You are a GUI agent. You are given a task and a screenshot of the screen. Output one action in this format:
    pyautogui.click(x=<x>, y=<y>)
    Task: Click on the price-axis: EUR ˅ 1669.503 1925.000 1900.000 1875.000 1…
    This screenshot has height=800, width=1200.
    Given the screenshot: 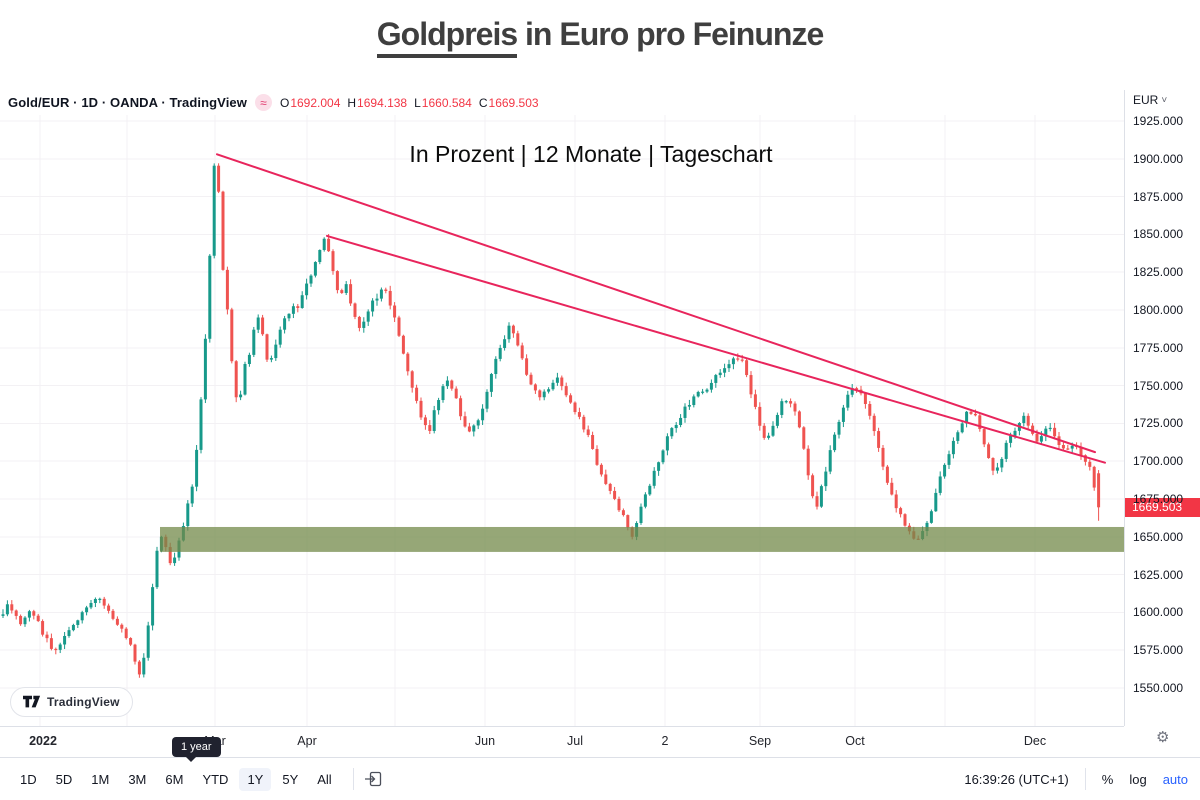 What is the action you would take?
    pyautogui.click(x=1162, y=408)
    